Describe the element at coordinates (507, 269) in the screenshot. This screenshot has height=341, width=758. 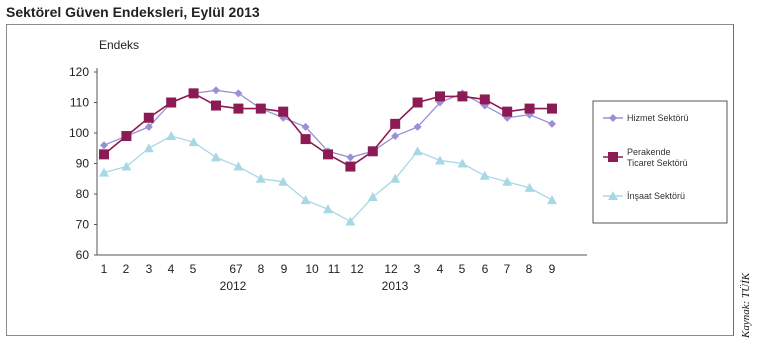
I see `x-tick-label: 7` at that location.